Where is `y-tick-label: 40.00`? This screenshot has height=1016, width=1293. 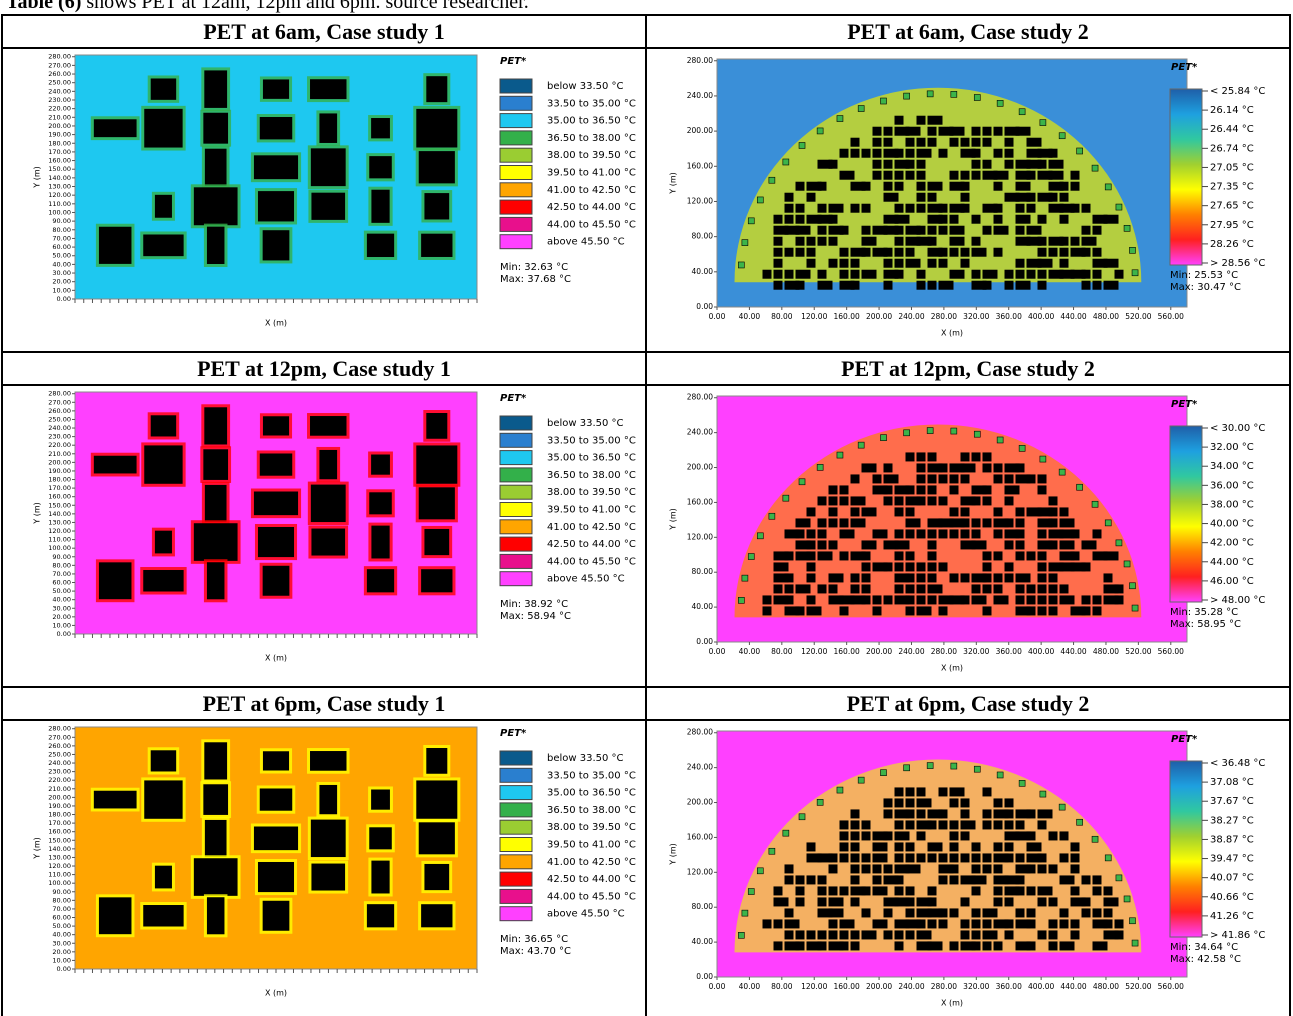
y-tick-label: 40.00 is located at coordinates (61, 264).